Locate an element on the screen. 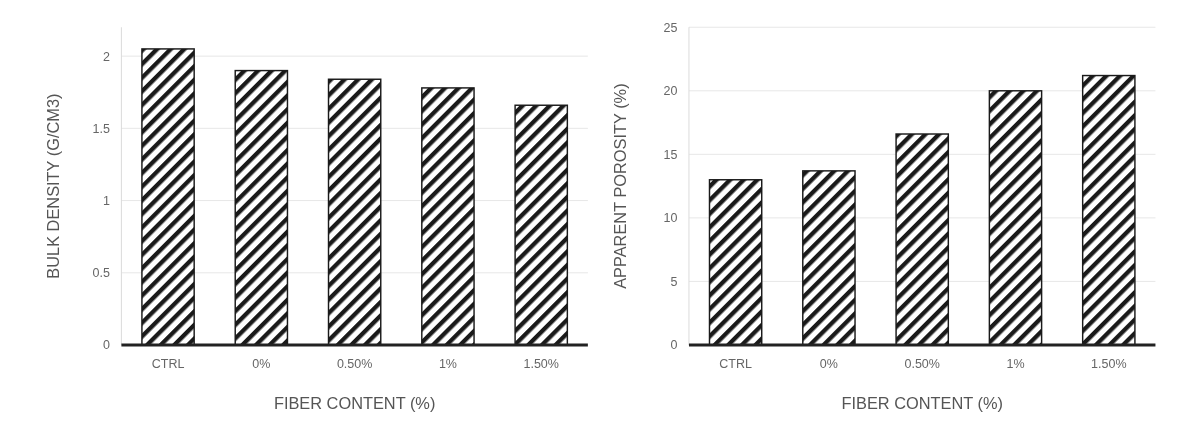 The image size is (1195, 430). y-axis-title: BULK DENSITY (G/CM3) is located at coordinates (52, 186).